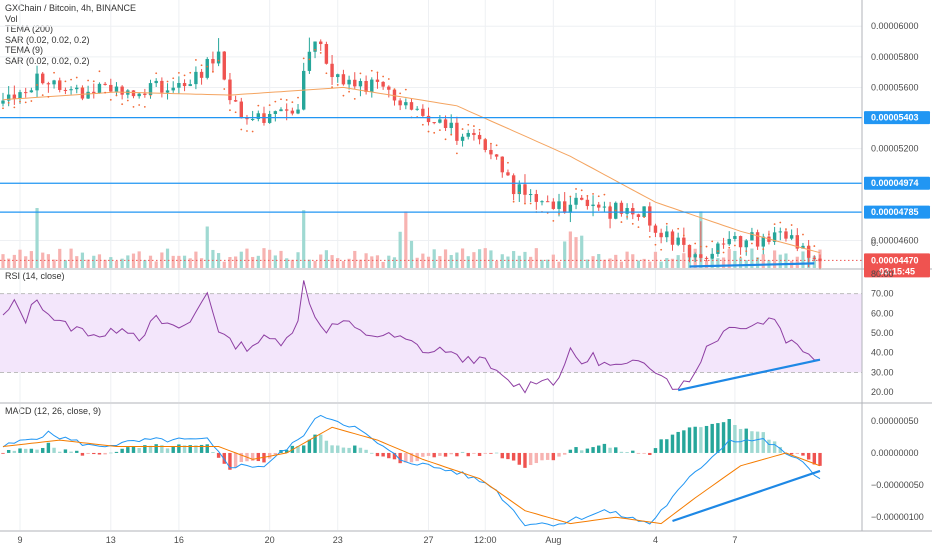 Image resolution: width=932 pixels, height=550 pixels. What do you see at coordinates (35, 276) in the screenshot?
I see `rsi-legend: RSI (14, close)` at bounding box center [35, 276].